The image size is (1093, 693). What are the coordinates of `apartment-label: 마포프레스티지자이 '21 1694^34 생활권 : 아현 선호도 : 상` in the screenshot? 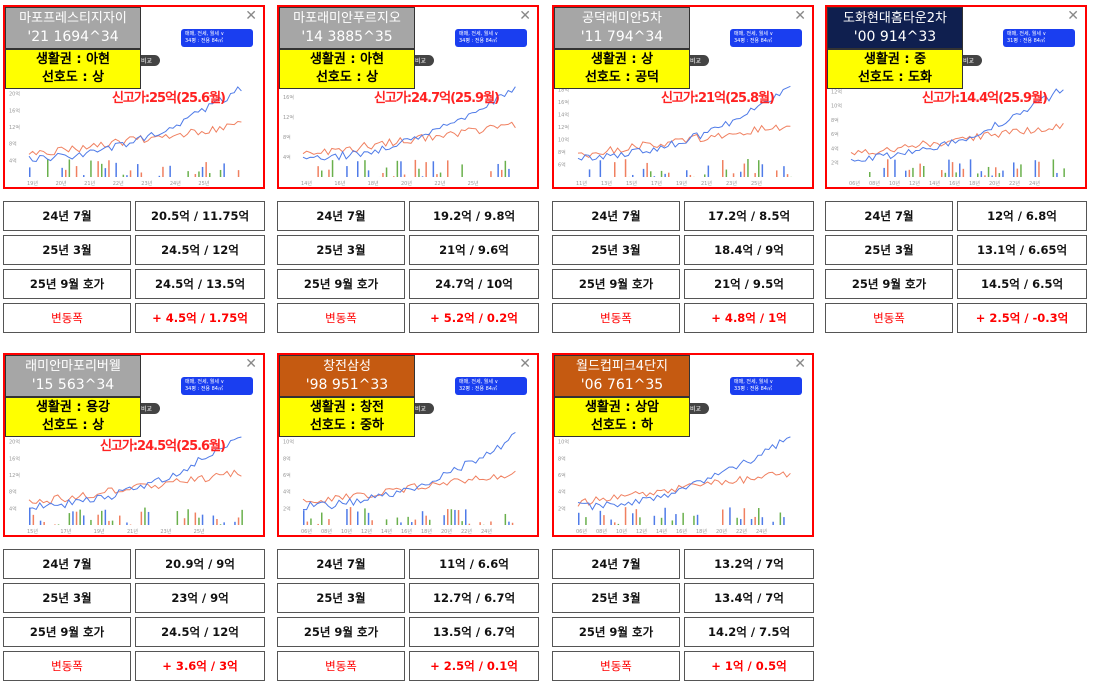 It's located at (73, 48).